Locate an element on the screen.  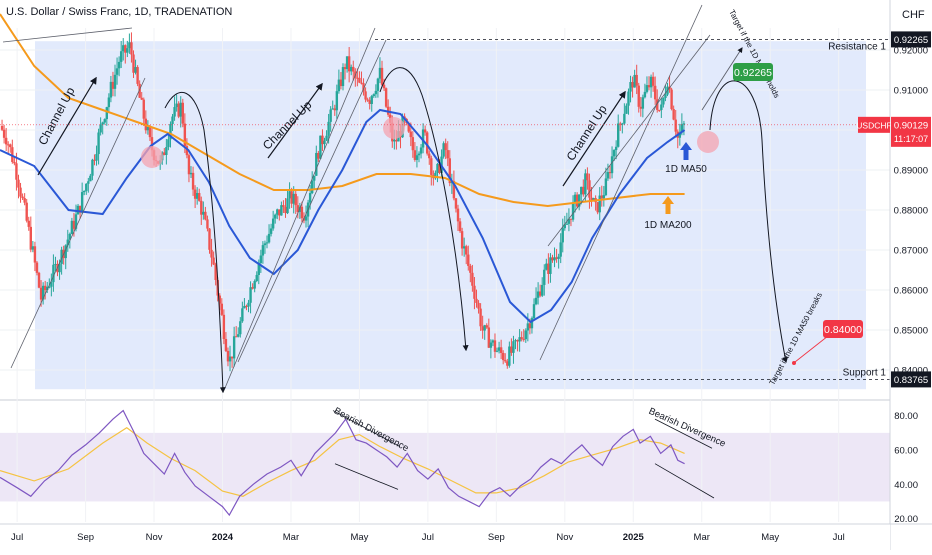
y-tick-label: 0.89000 is located at coordinates (911, 171).